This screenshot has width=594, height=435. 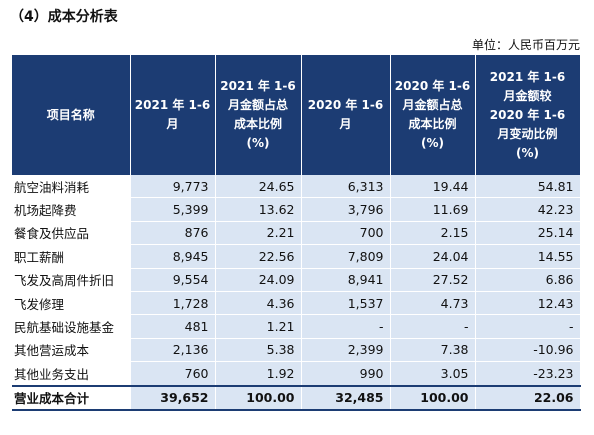 What do you see at coordinates (173, 326) in the screenshot?
I see `value-cell: 481` at bounding box center [173, 326].